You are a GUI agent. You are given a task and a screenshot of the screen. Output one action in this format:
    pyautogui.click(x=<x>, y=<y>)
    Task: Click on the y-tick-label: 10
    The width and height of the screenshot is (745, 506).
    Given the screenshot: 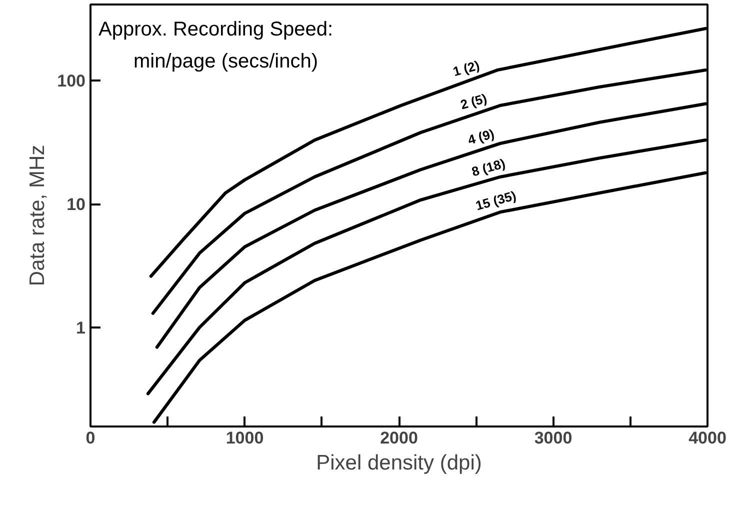 What is the action you would take?
    pyautogui.click(x=76, y=204)
    